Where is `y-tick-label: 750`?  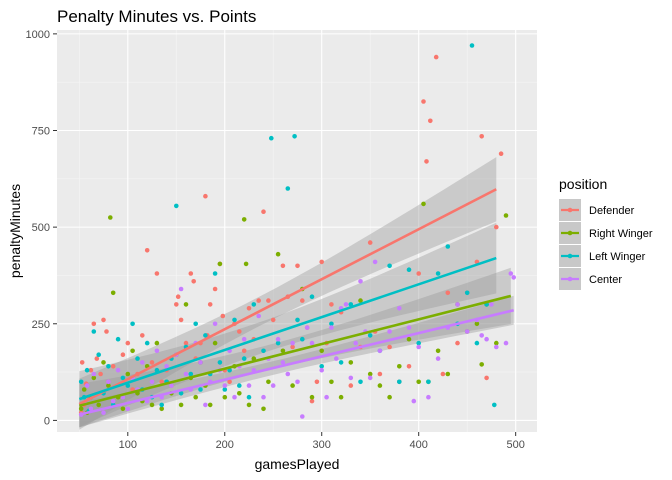 y-tick-label: 750 is located at coordinates (41, 132).